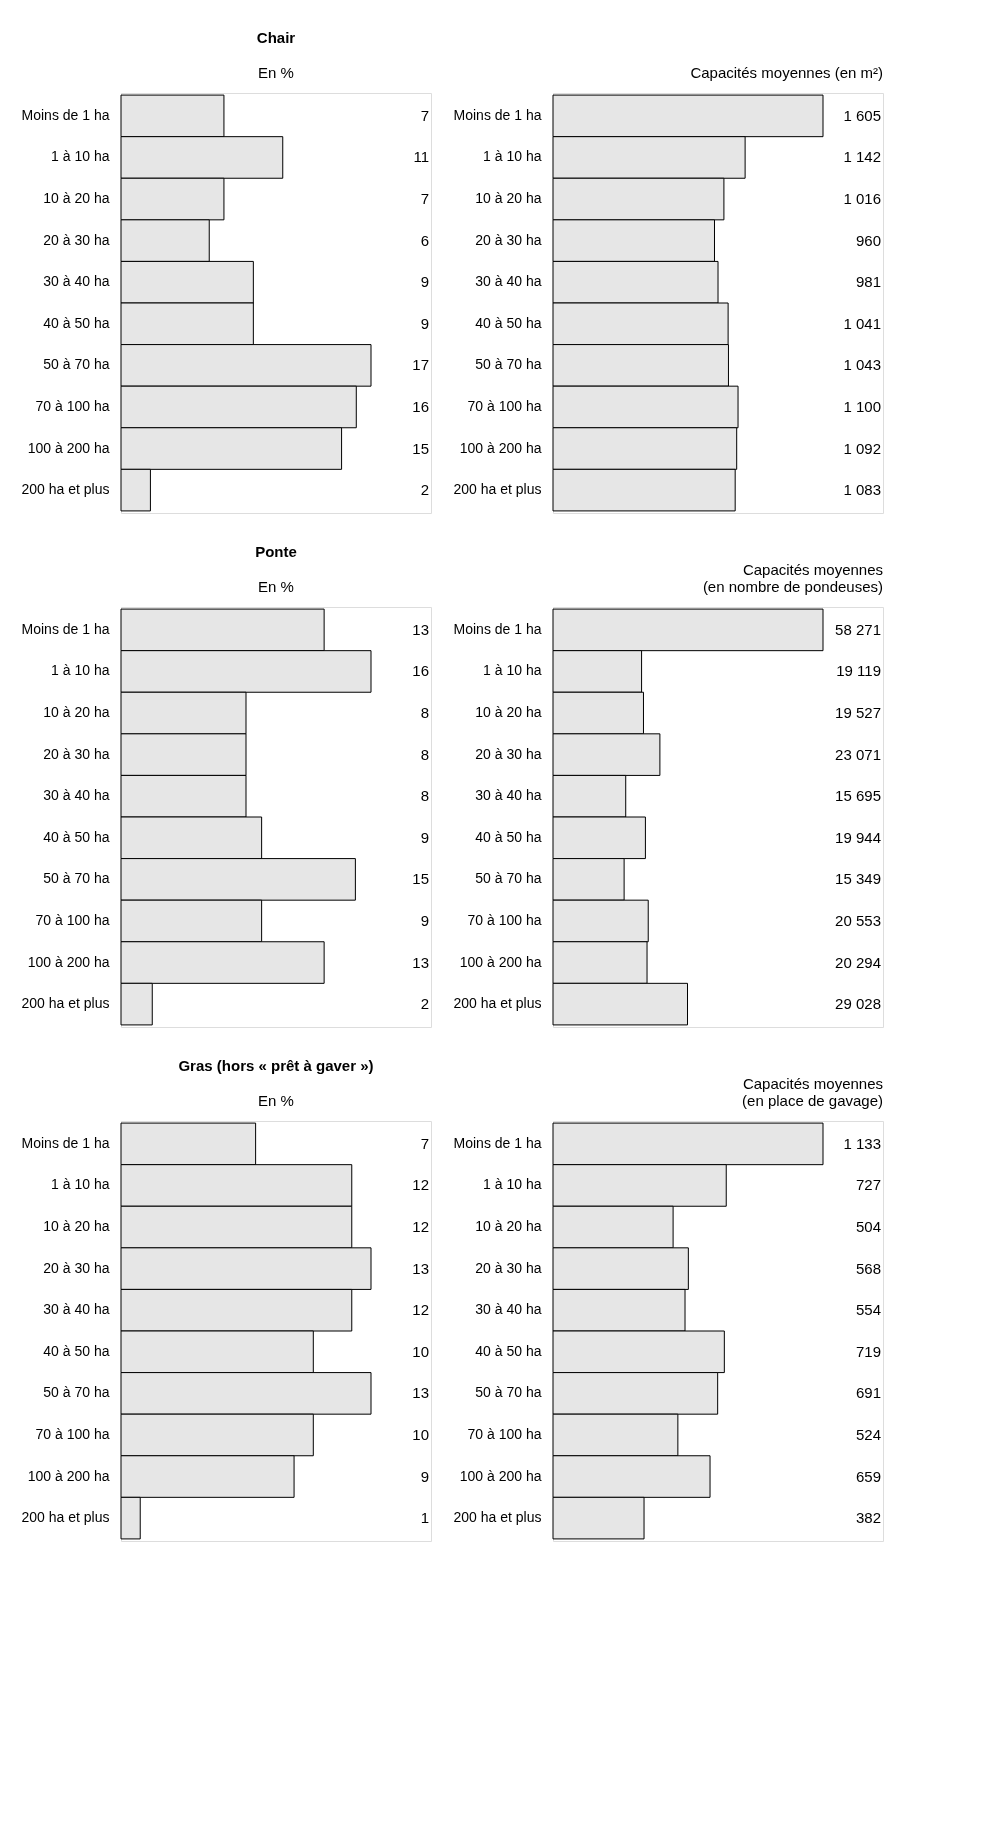 Image resolution: width=1000 pixels, height=1848 pixels. I want to click on data-label: 1 133, so click(862, 1143).